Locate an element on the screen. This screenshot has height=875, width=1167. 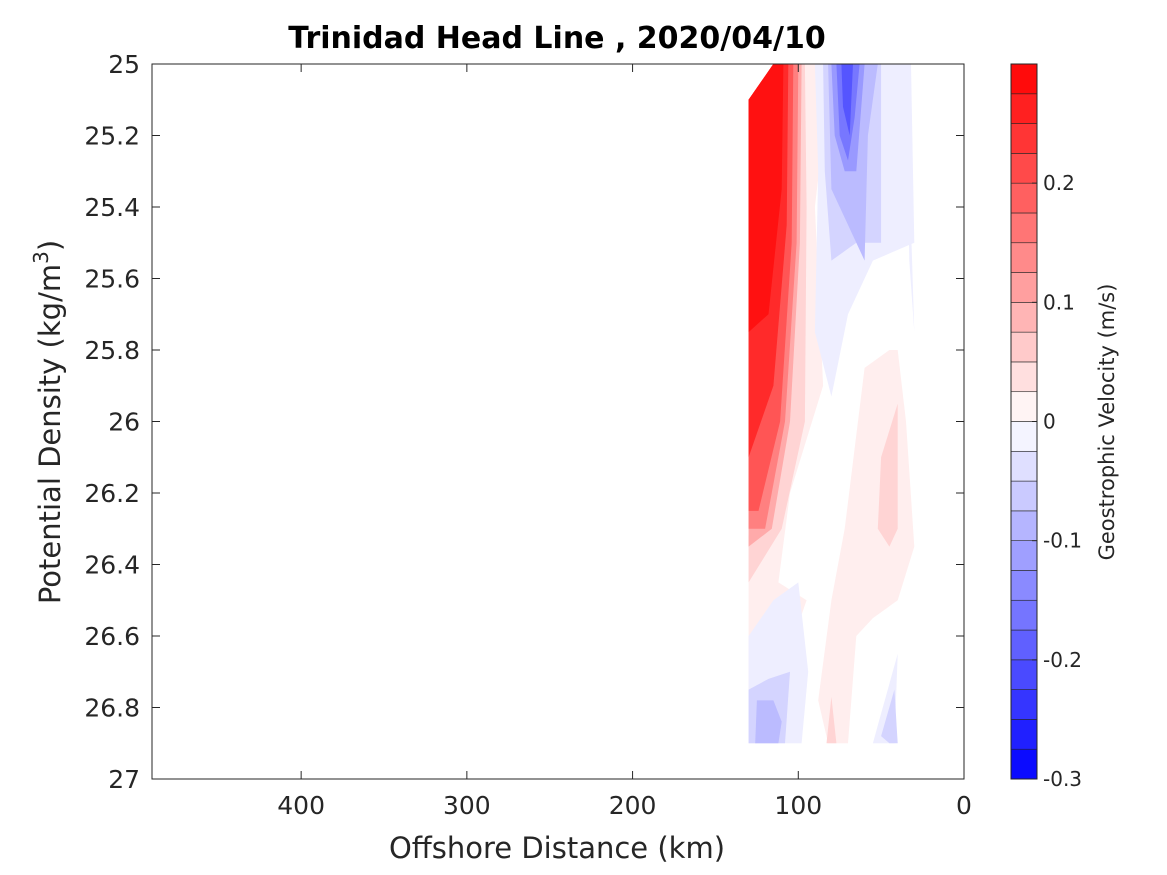
colorbar-tick-label: 0 is located at coordinates (1049, 422).